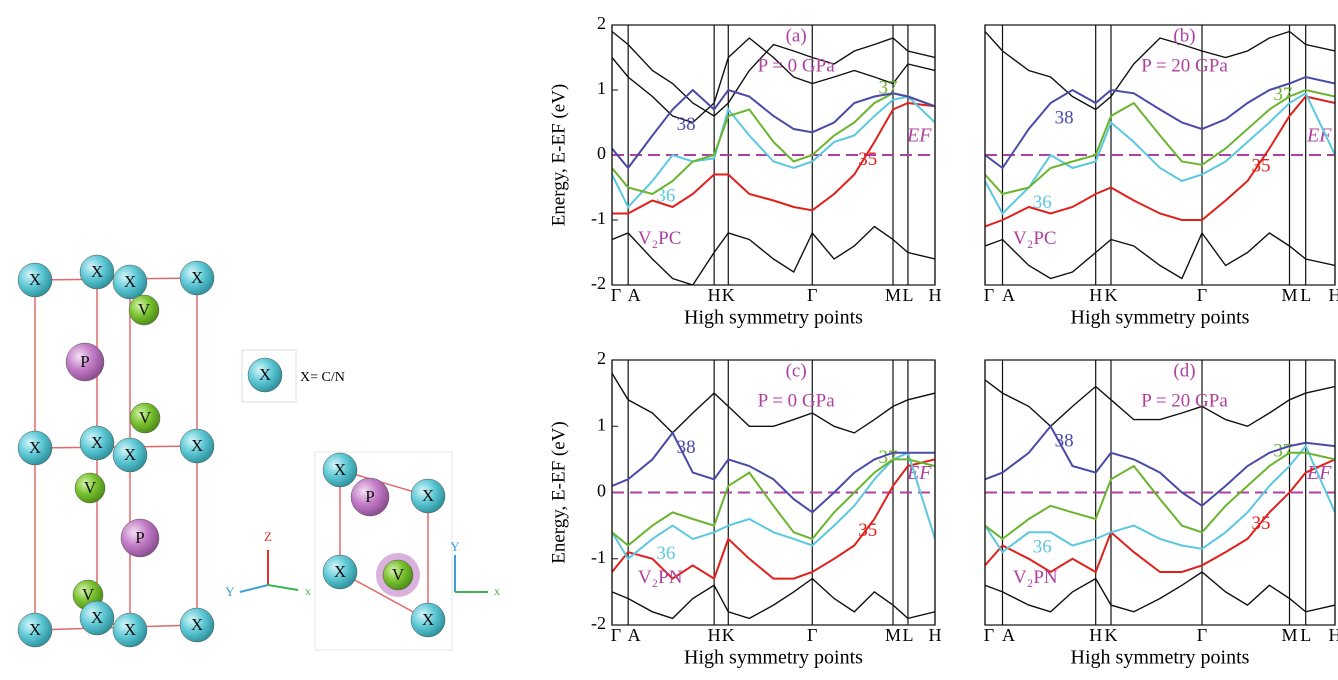 Image resolution: width=1338 pixels, height=680 pixels. What do you see at coordinates (455, 546) in the screenshot?
I see `axis-y: Y` at bounding box center [455, 546].